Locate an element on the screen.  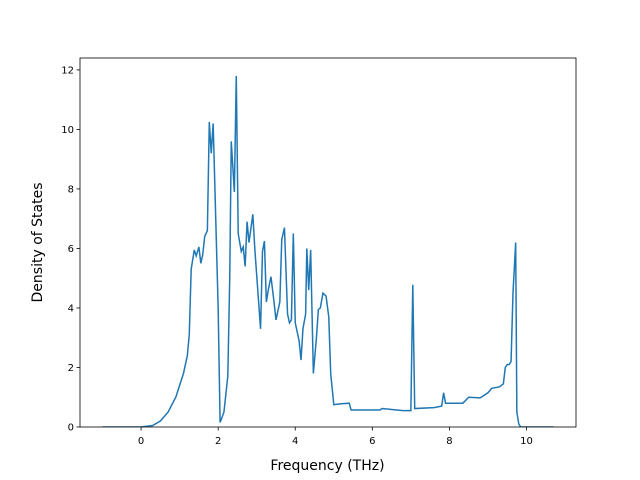
y-tick-label: 12 is located at coordinates (67, 70).